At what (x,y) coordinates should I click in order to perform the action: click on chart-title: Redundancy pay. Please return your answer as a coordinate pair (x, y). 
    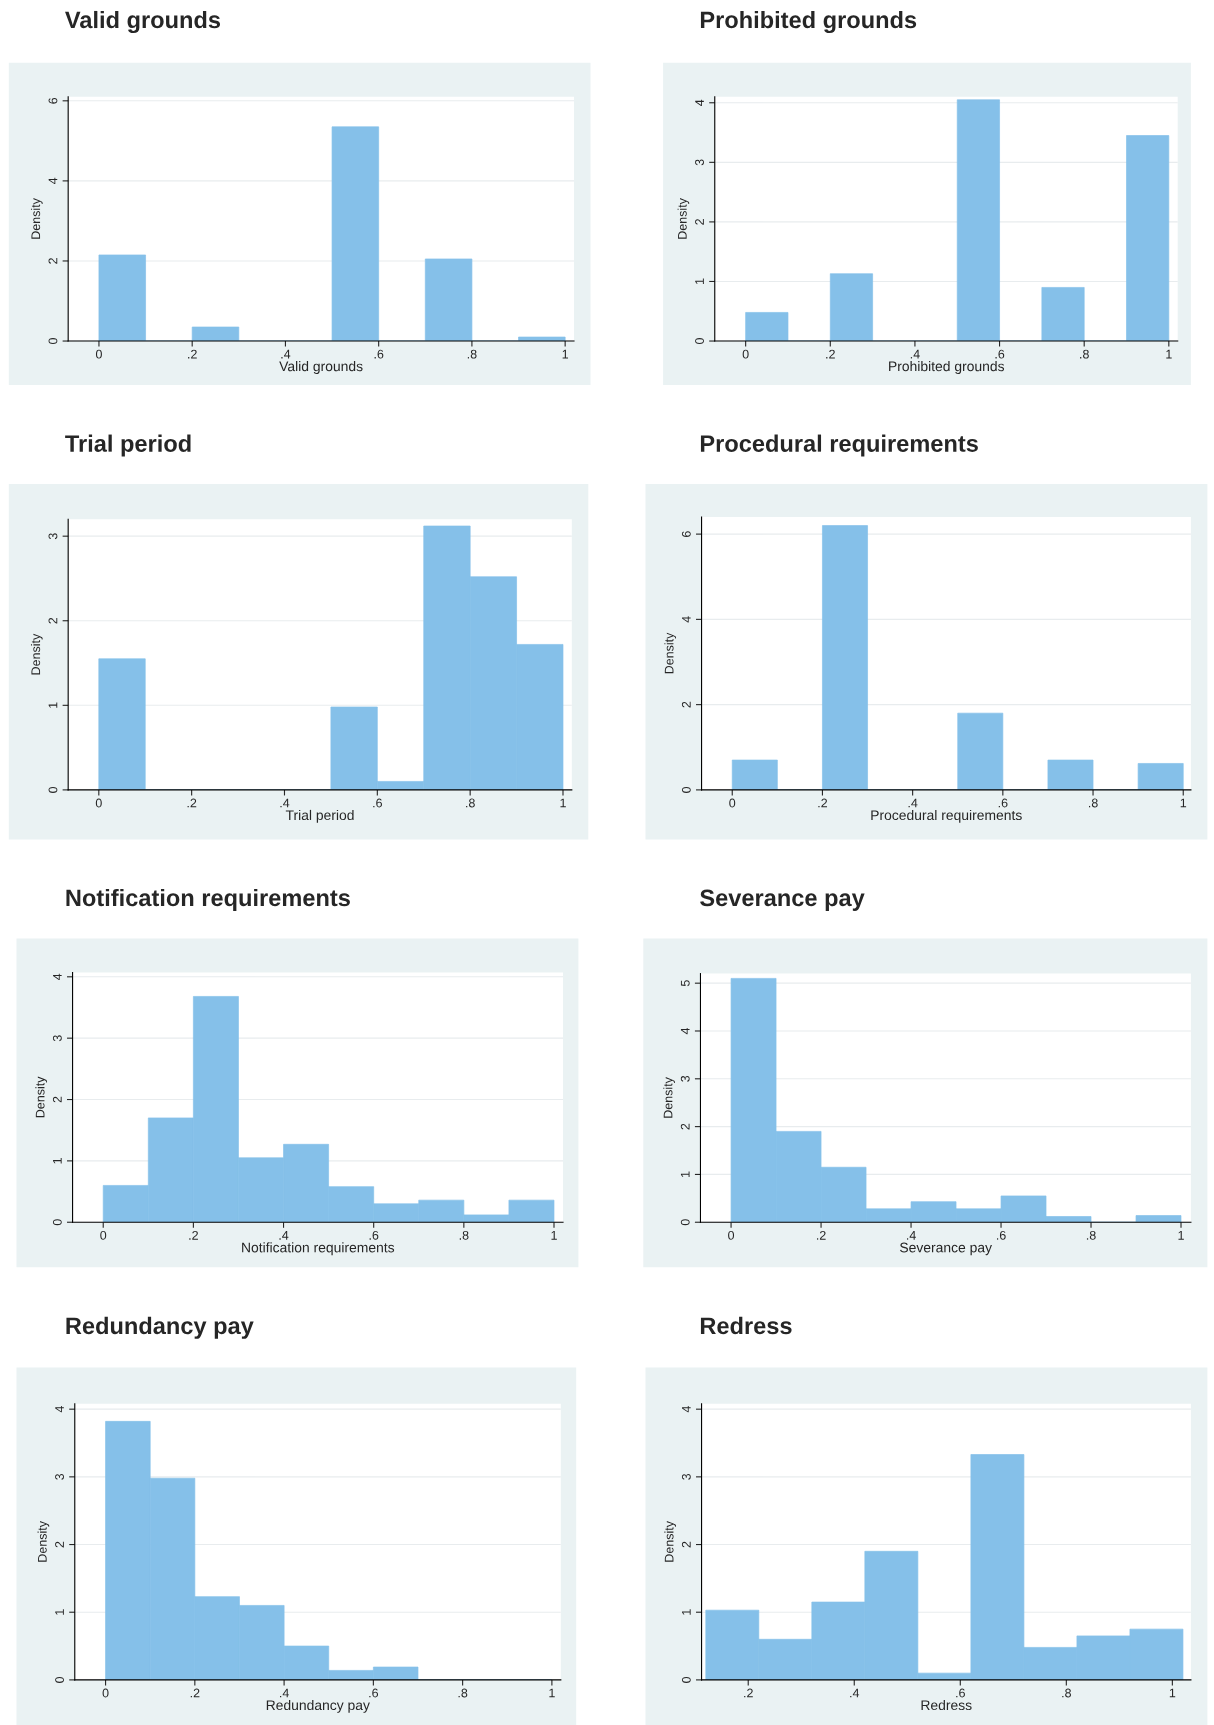
    Looking at the image, I should click on (160, 1327).